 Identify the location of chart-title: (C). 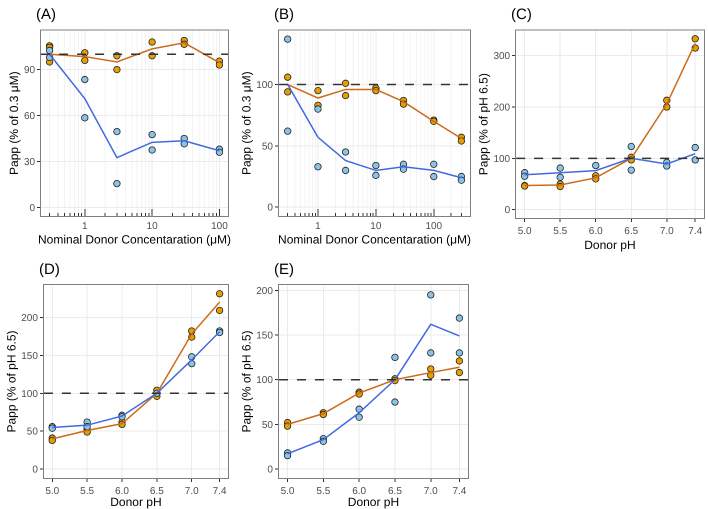
(521, 14).